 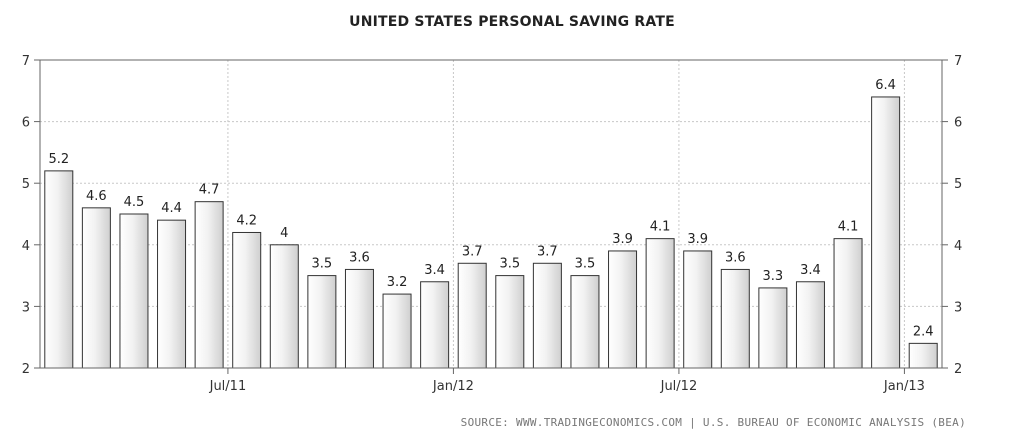 I want to click on y-tick-label-right: 7, so click(x=958, y=61).